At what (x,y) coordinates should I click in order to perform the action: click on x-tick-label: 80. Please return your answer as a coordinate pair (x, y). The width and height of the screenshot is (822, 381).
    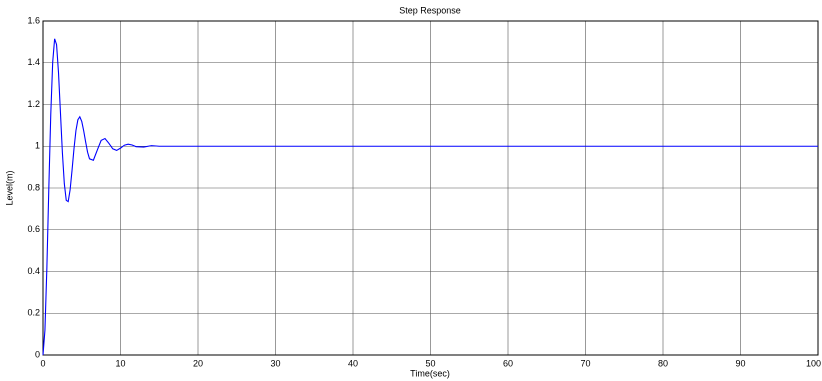
    Looking at the image, I should click on (663, 363).